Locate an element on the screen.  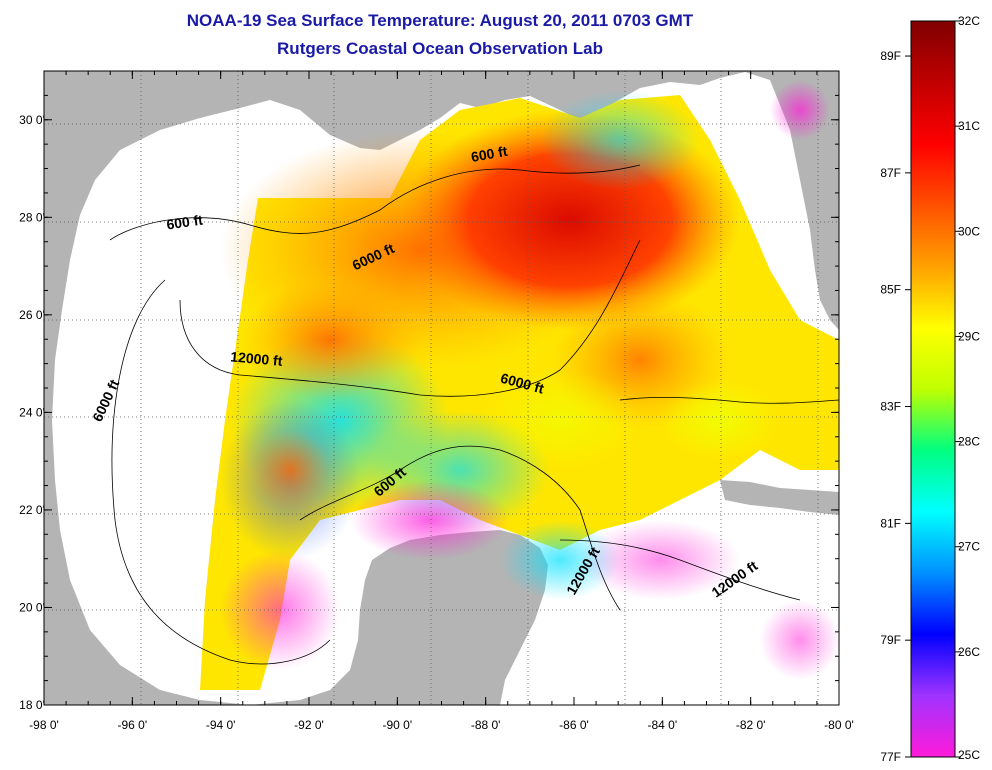
celsius-label: 29C is located at coordinates (969, 336).